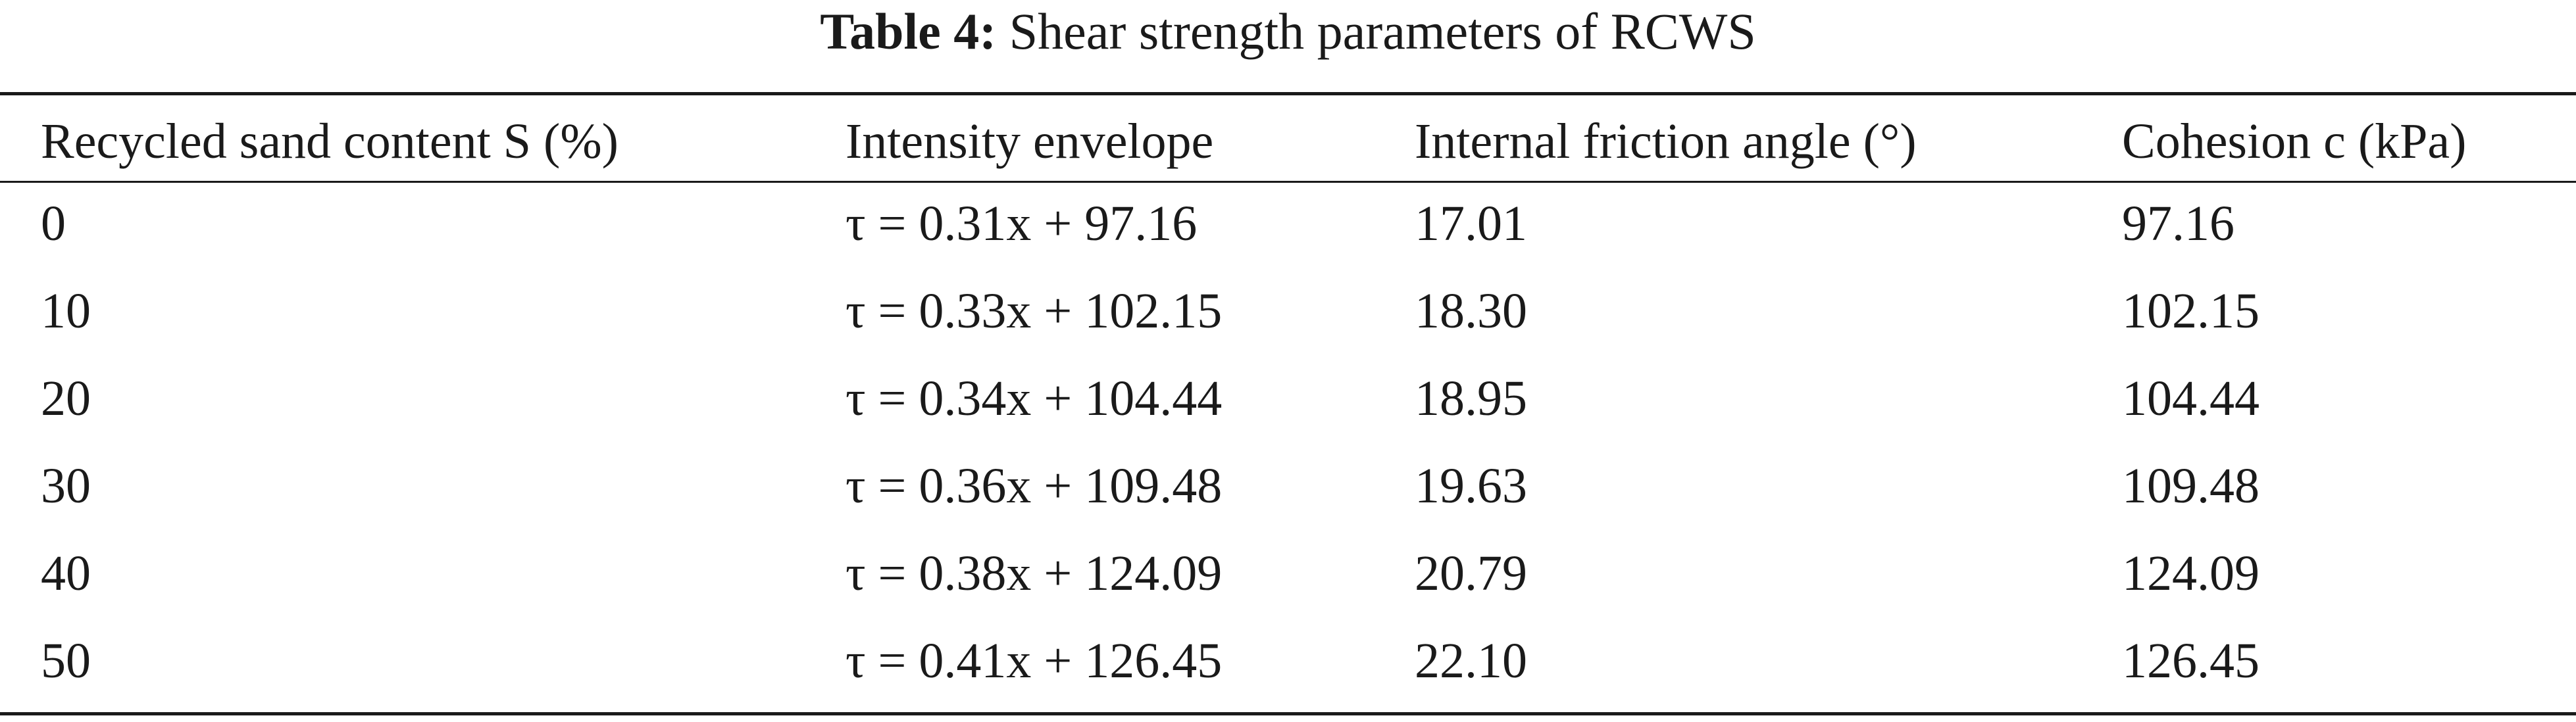 Image resolution: width=2576 pixels, height=722 pixels. I want to click on header-intensity-envelope: Intensity envelope, so click(1030, 141).